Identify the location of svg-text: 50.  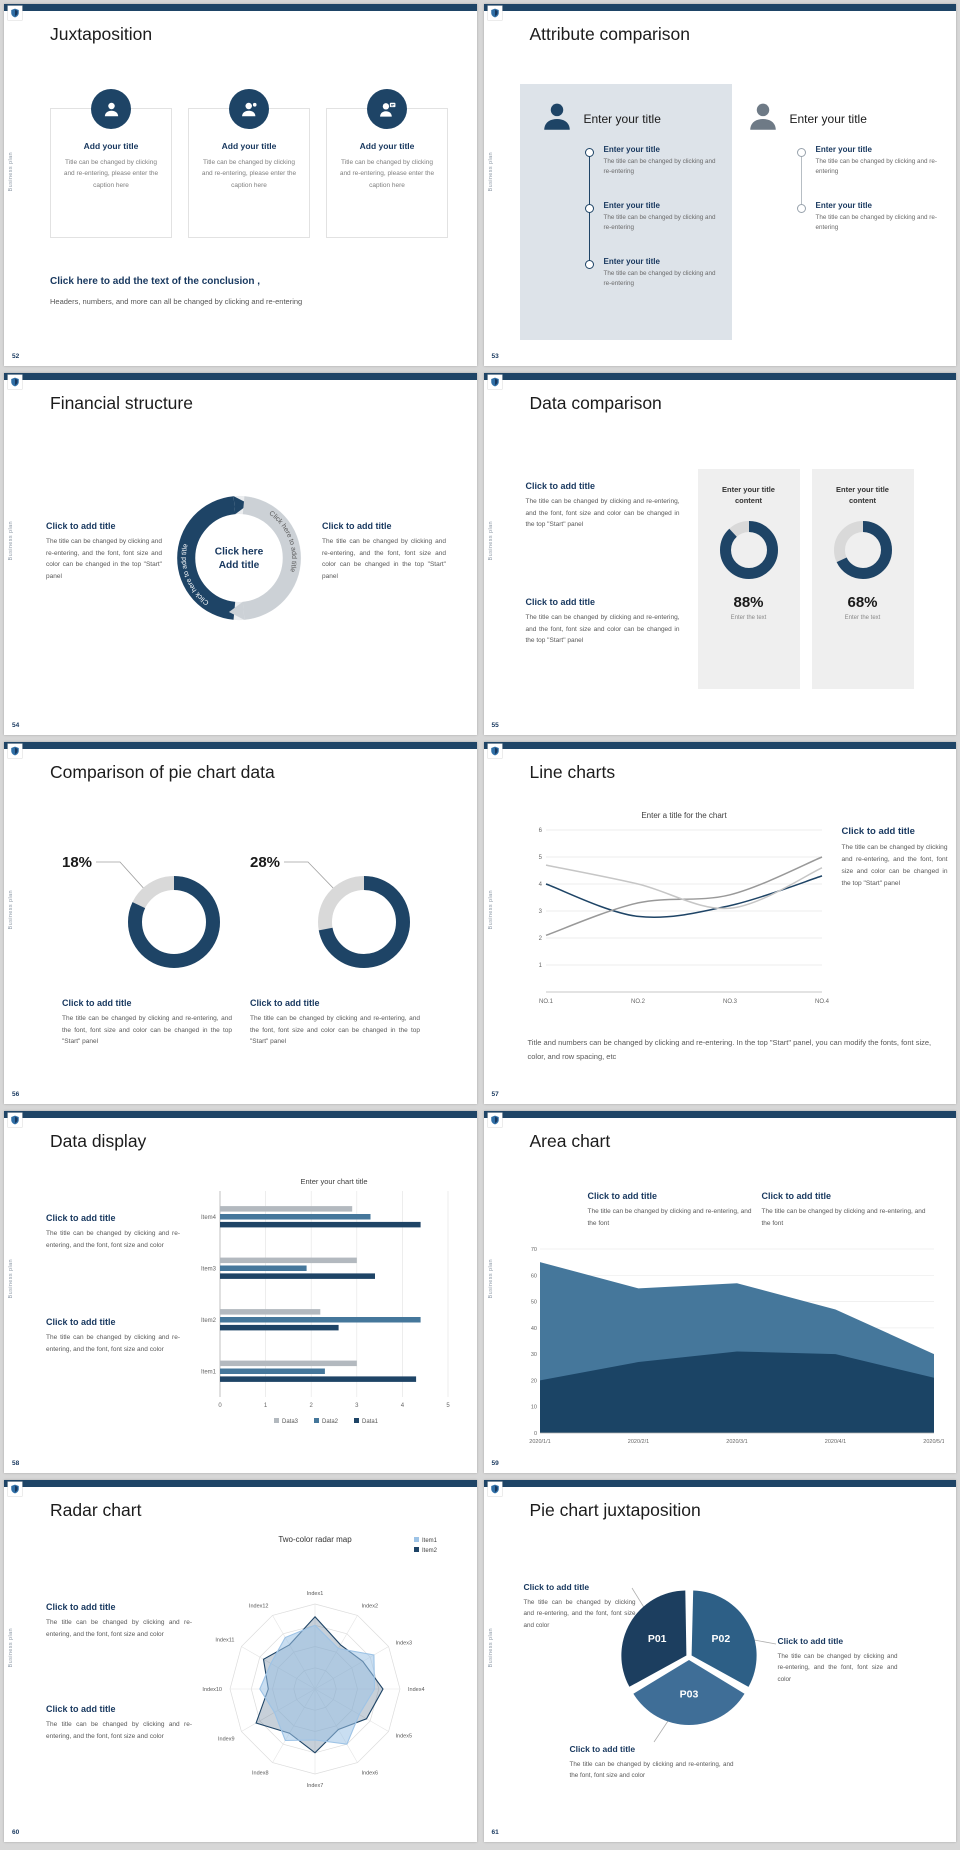
(533, 1303).